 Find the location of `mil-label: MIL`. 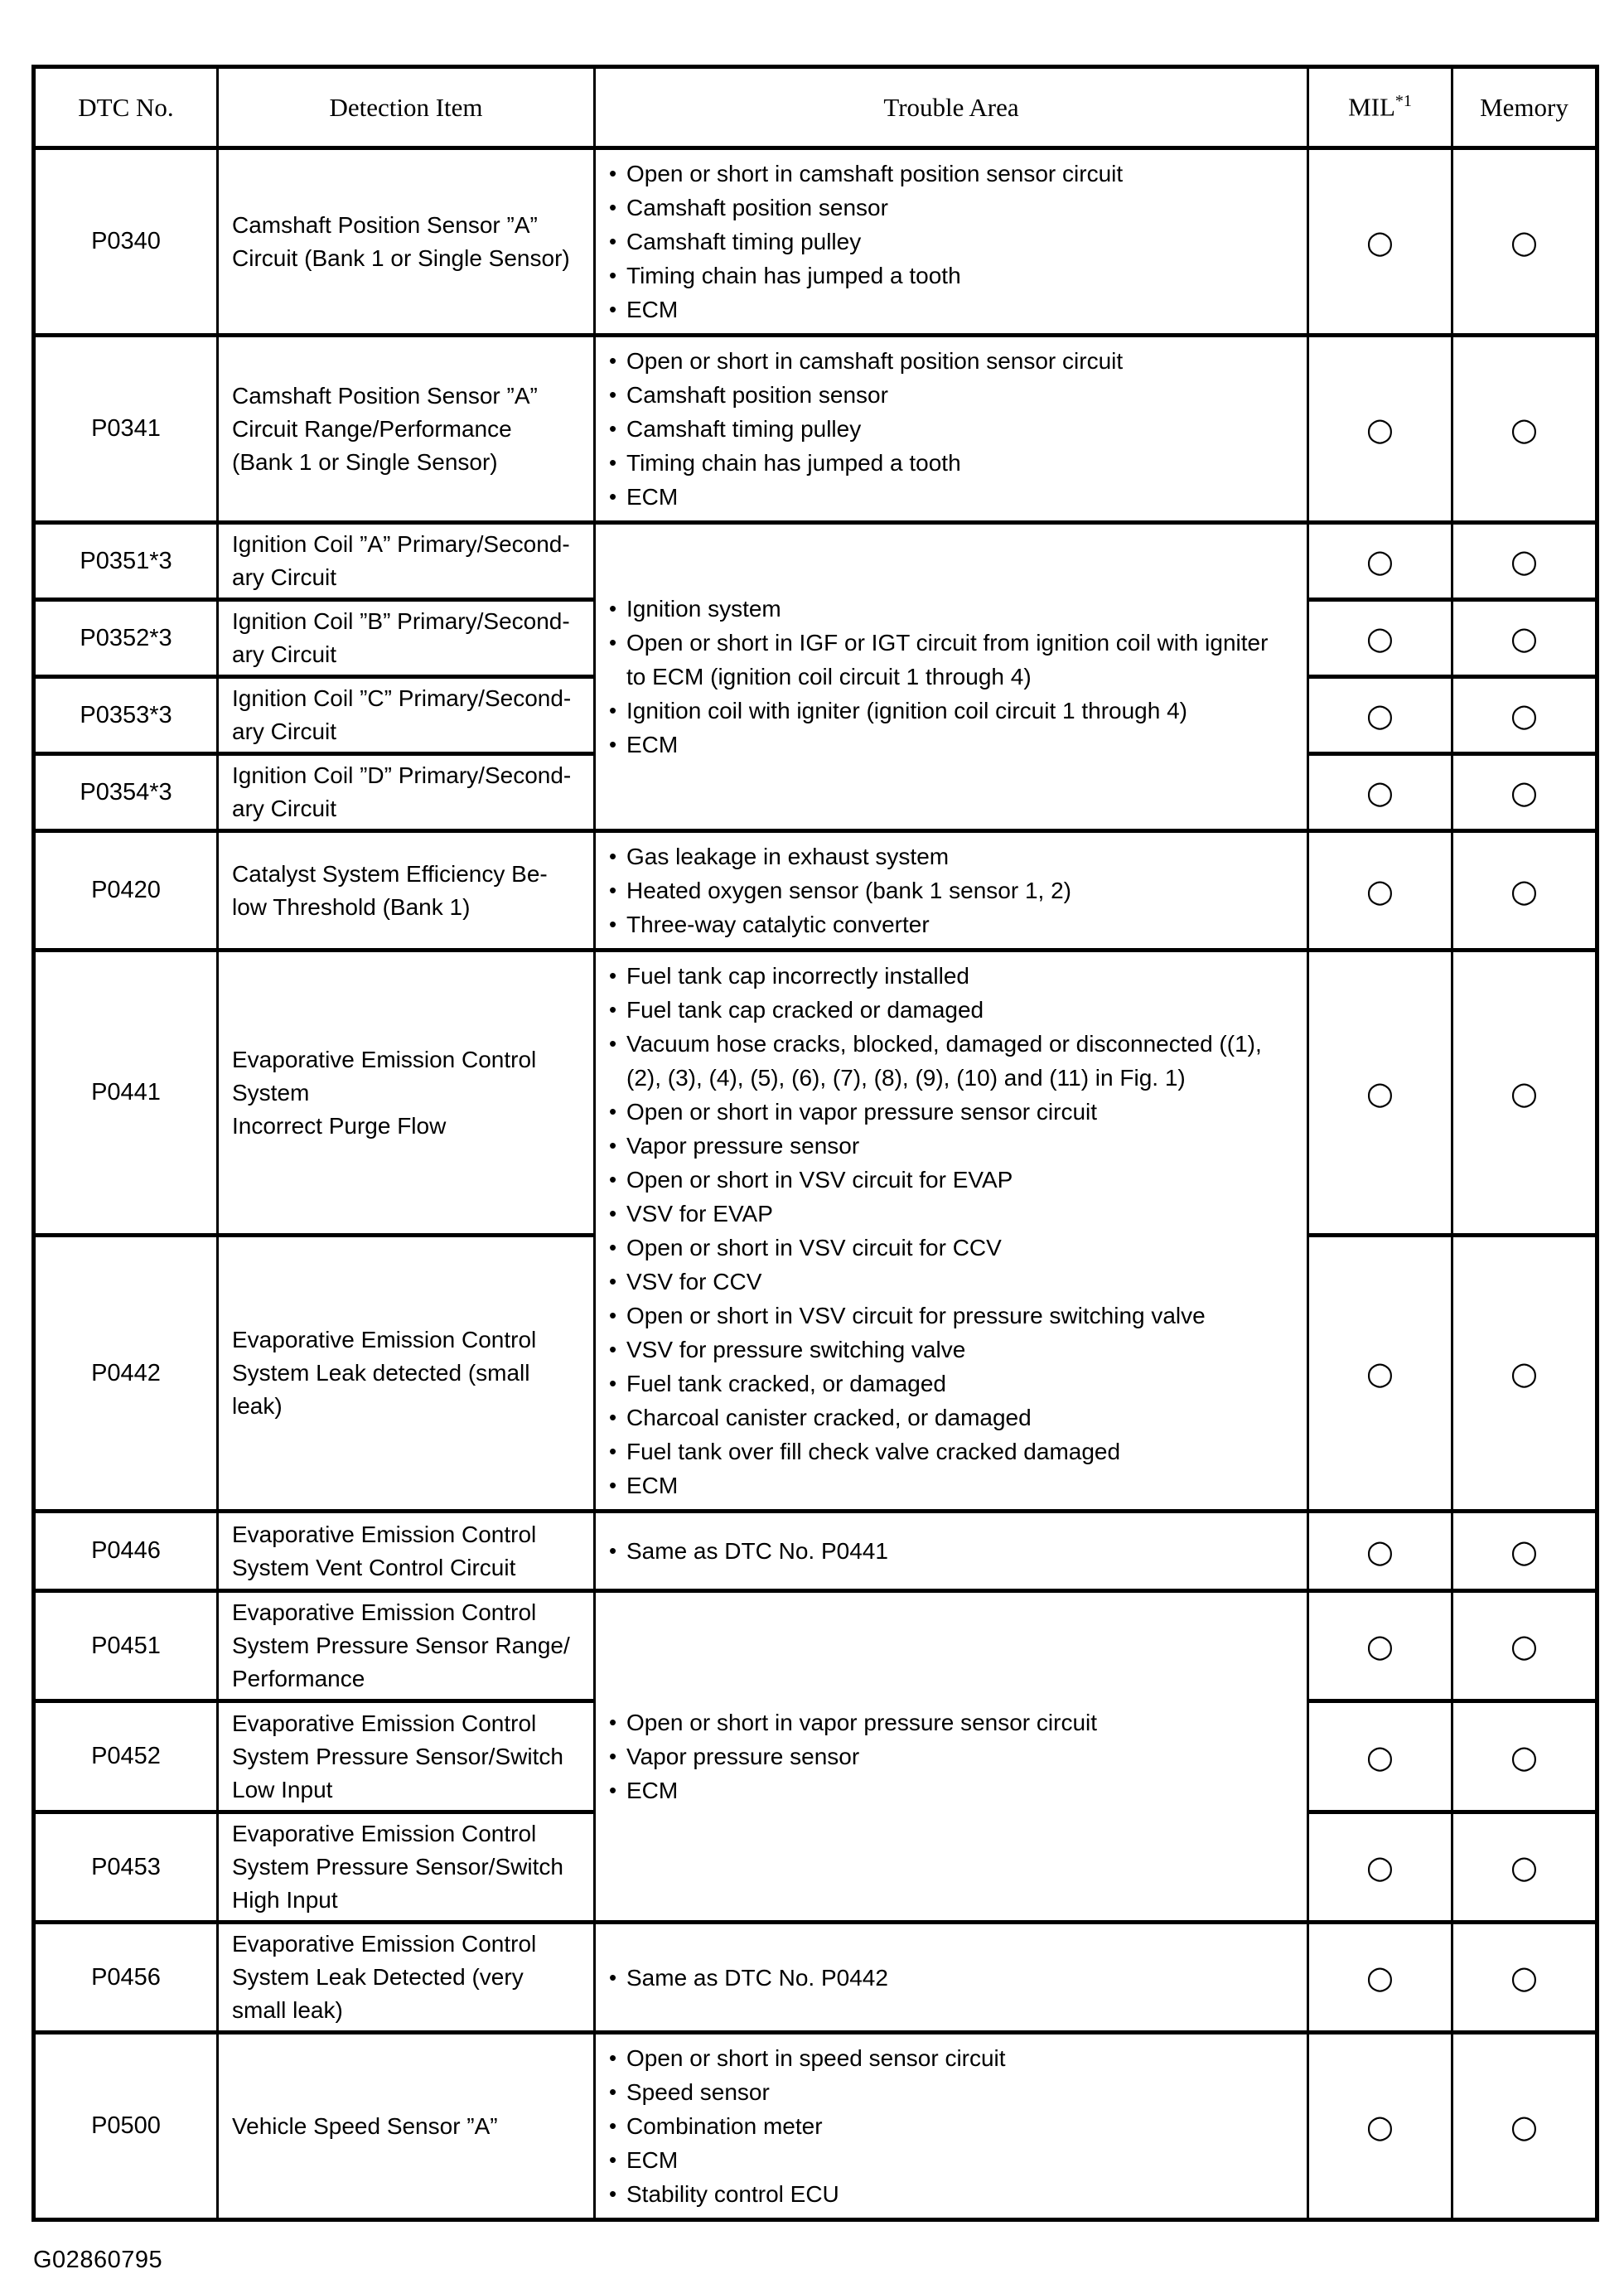

mil-label: MIL is located at coordinates (1371, 107).